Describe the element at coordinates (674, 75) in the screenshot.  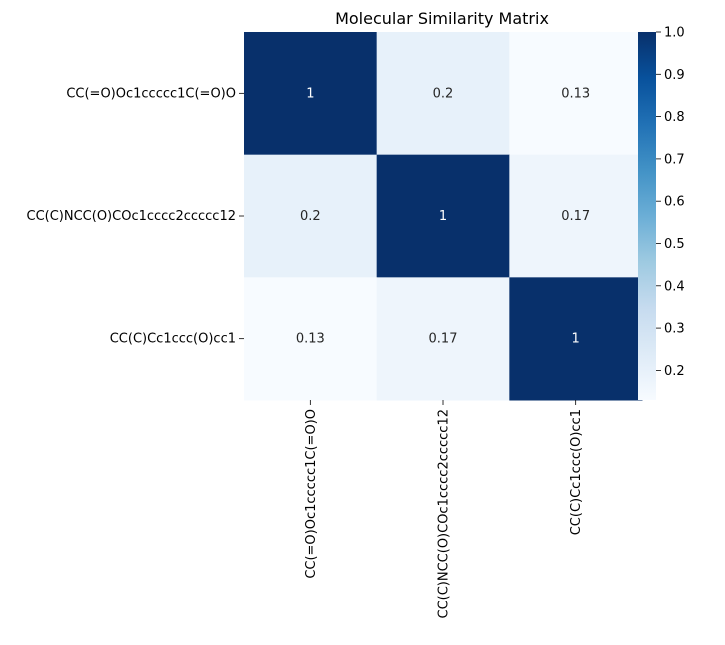
I see `colorbar-tick-label: 0.9` at that location.